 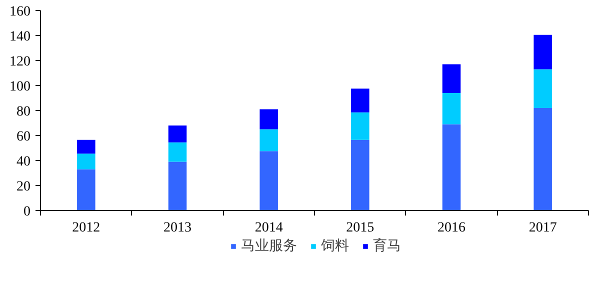 I want to click on y-tick-label: 0, so click(x=27, y=212).